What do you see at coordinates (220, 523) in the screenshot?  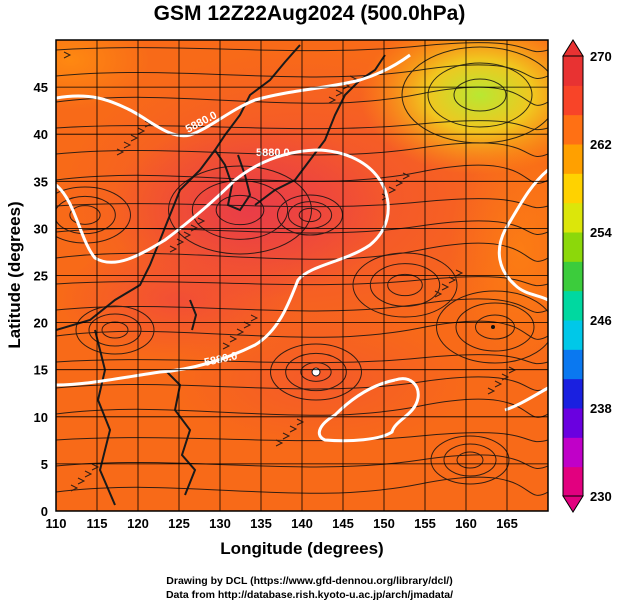 I see `x-tick-label: 130` at bounding box center [220, 523].